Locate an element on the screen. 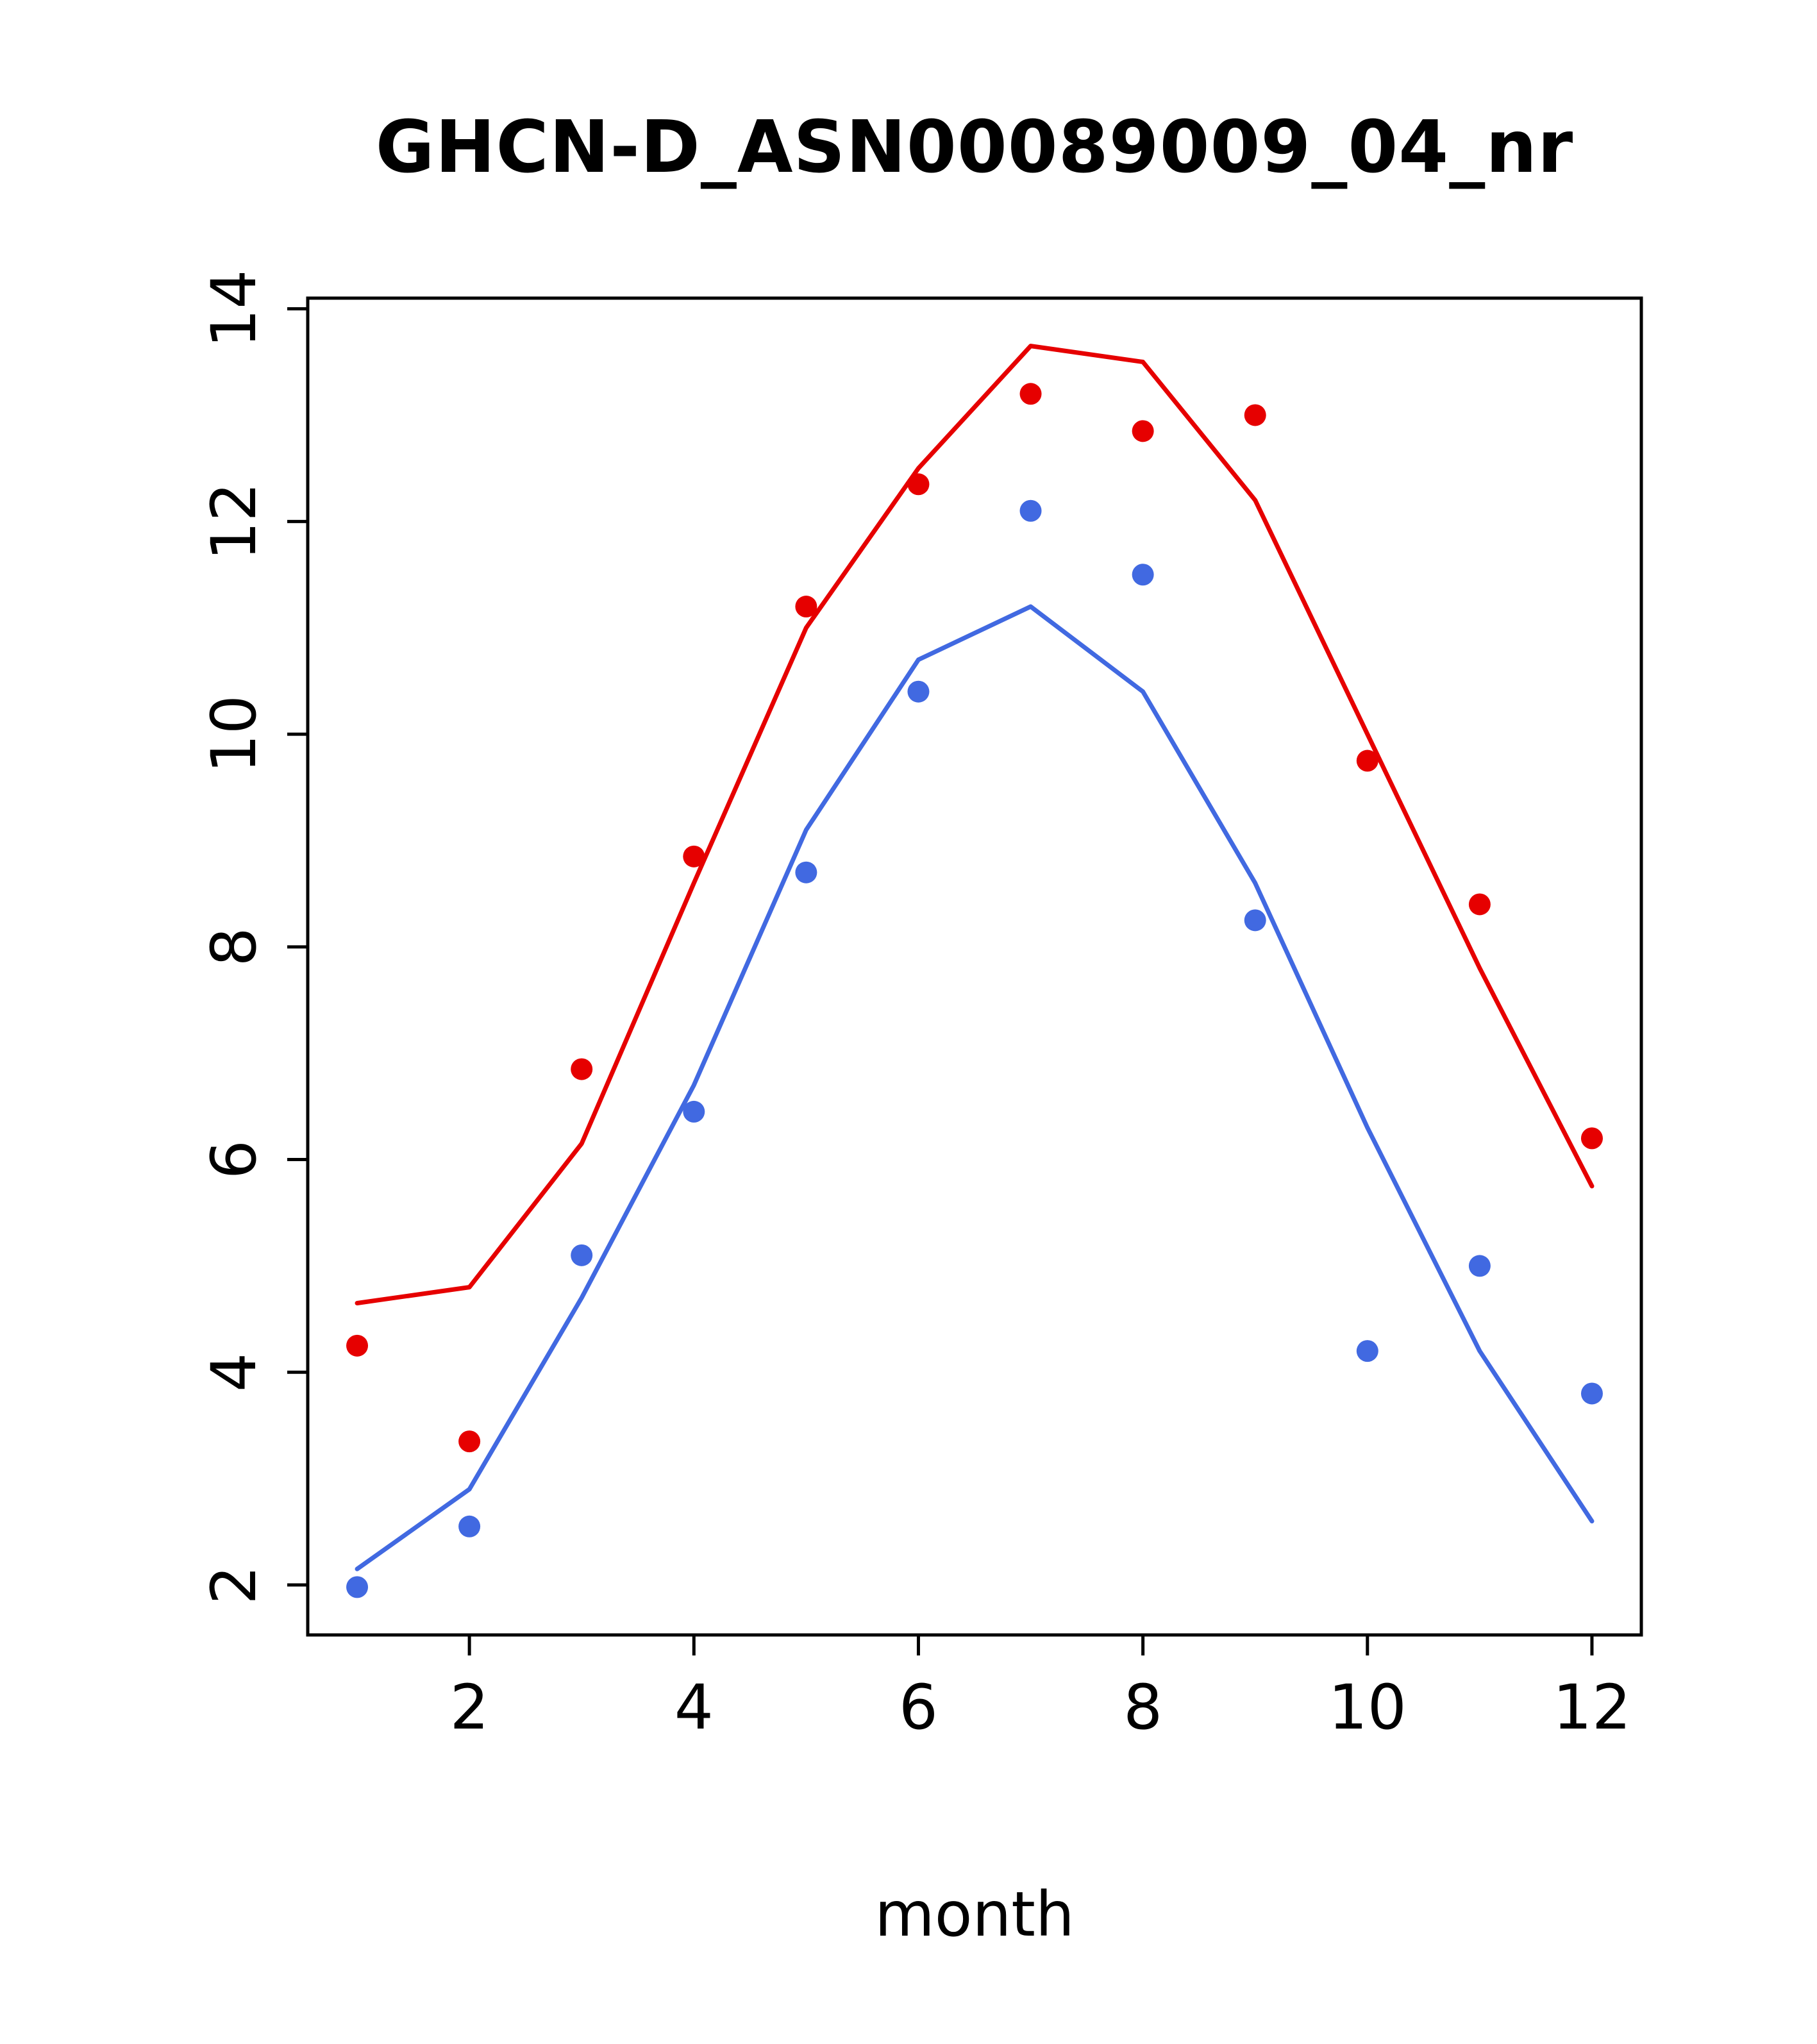  x-axis-label: month is located at coordinates (975, 1914).